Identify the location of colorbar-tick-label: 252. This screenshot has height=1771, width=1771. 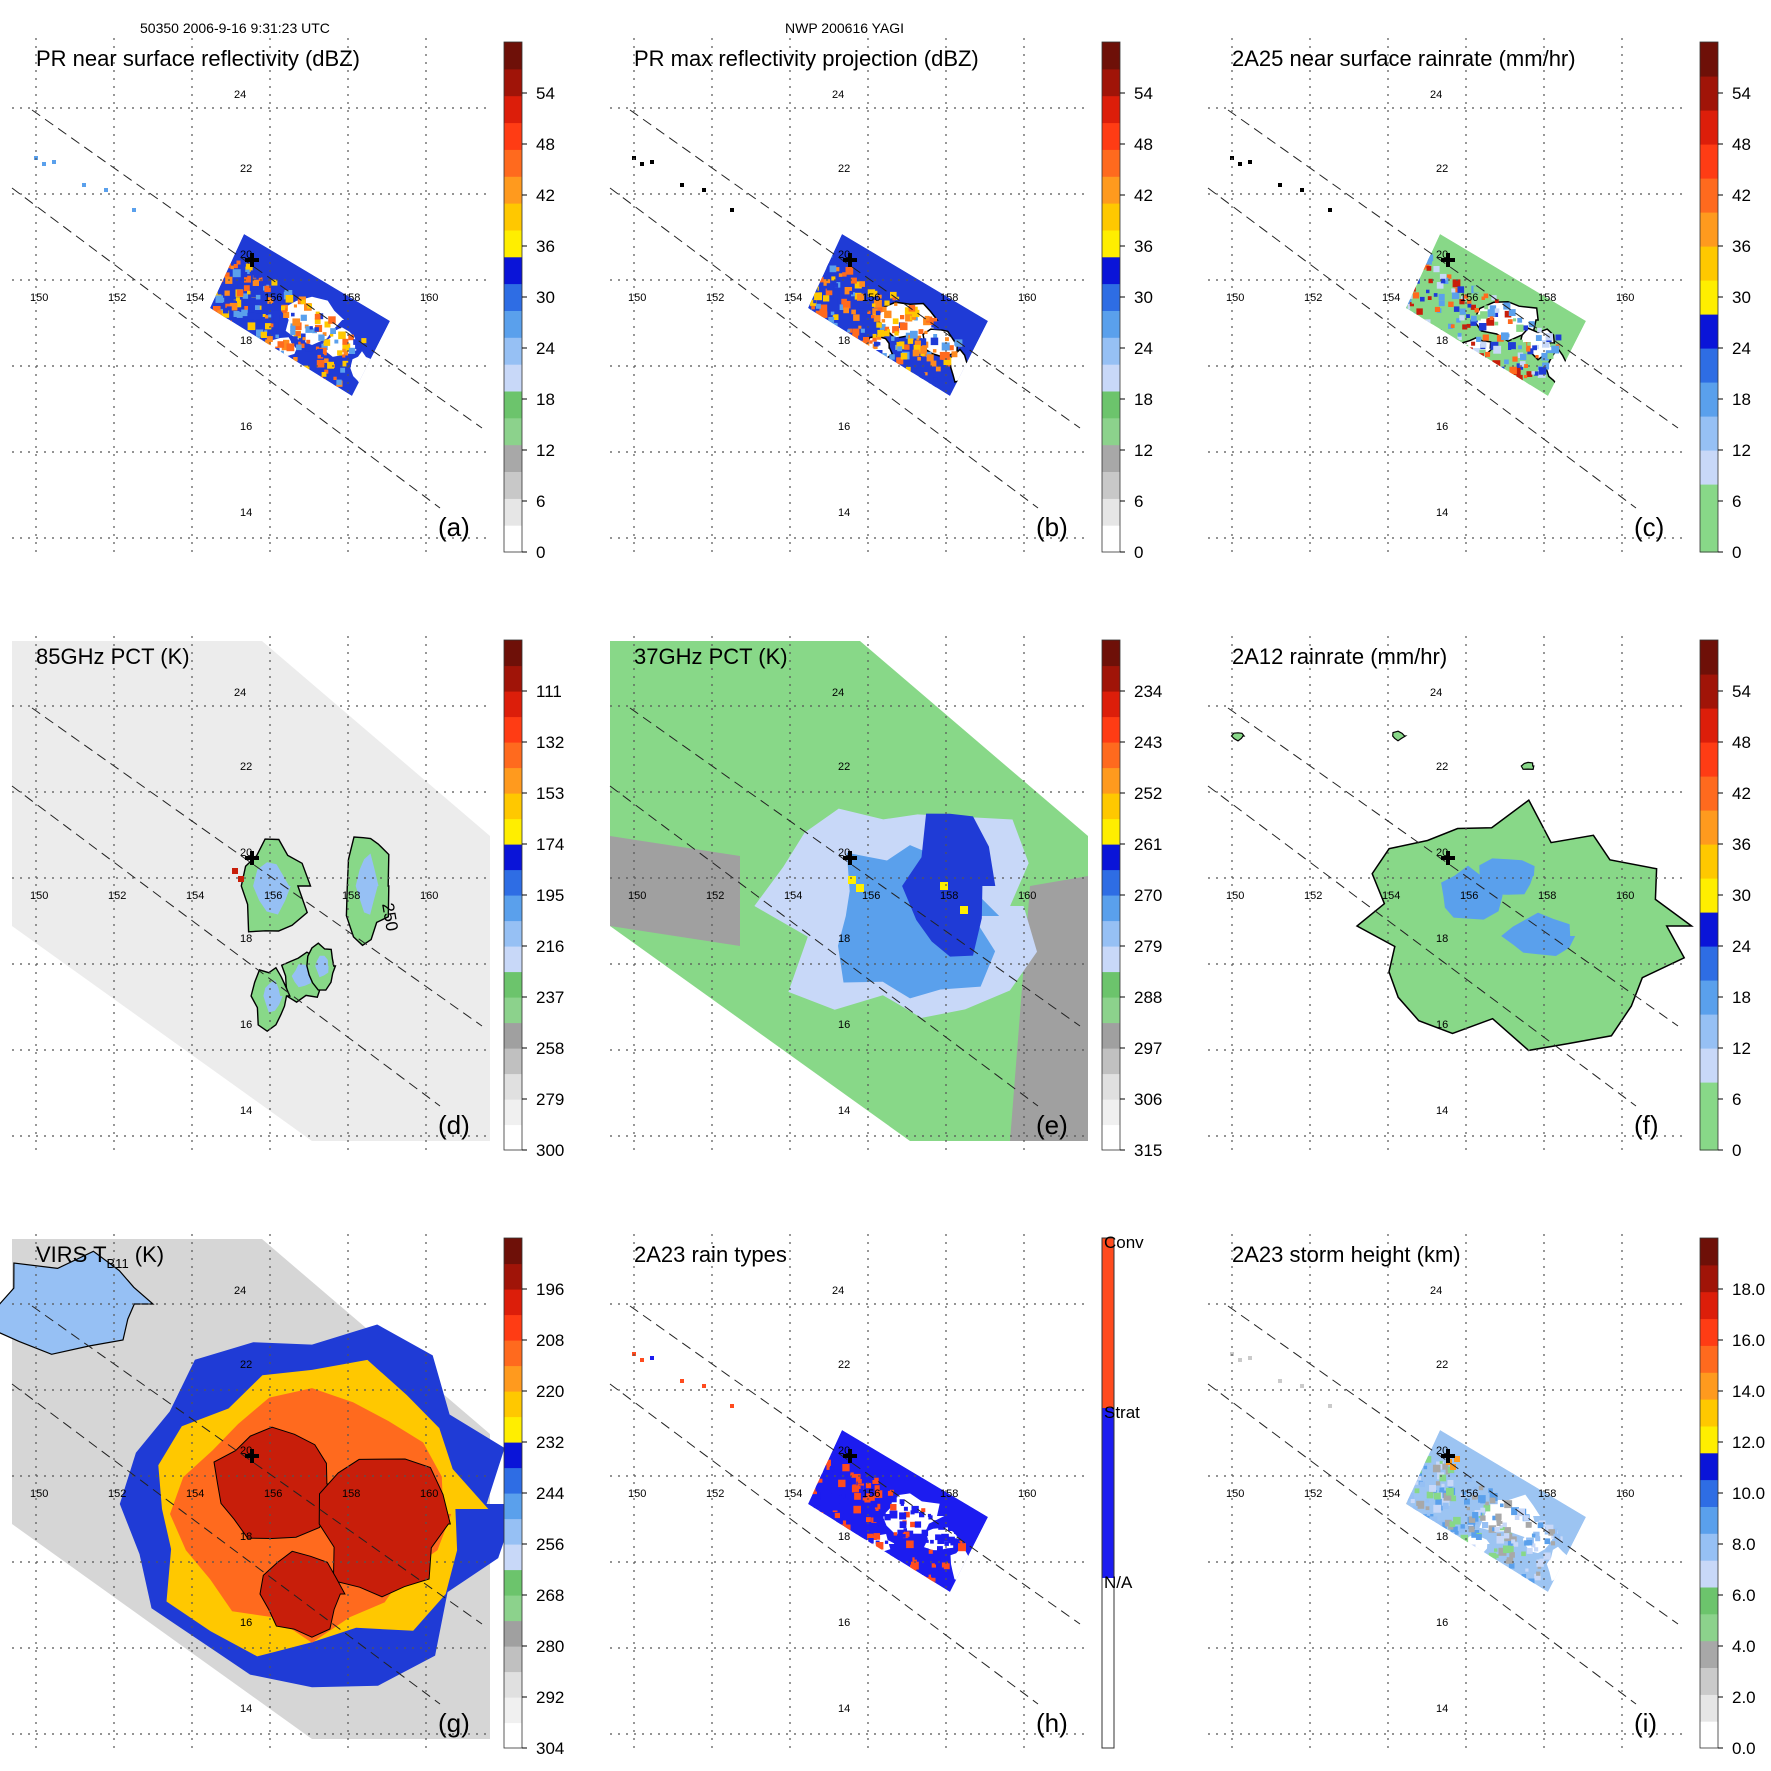
(1148, 793).